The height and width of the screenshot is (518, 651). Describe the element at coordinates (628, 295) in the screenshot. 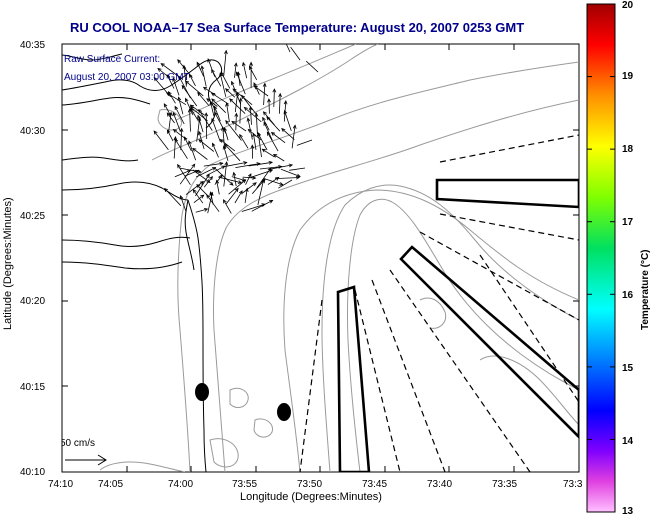

I see `colorbar-tick-label: 16` at that location.